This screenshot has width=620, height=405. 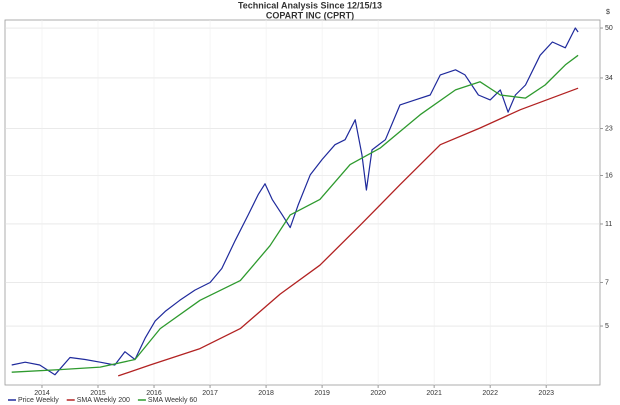 I want to click on y-tick-label: 16, so click(x=609, y=175).